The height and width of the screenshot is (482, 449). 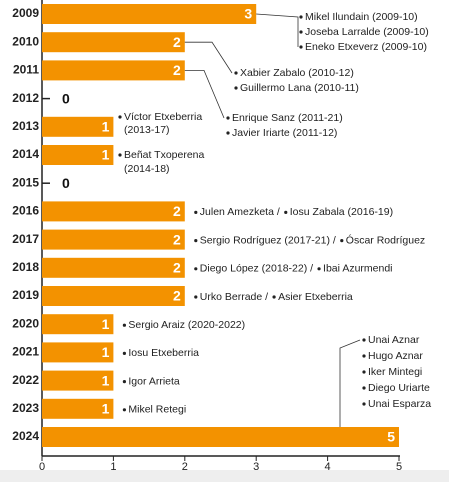 What do you see at coordinates (154, 381) in the screenshot?
I see `name-label: Igor Arrieta` at bounding box center [154, 381].